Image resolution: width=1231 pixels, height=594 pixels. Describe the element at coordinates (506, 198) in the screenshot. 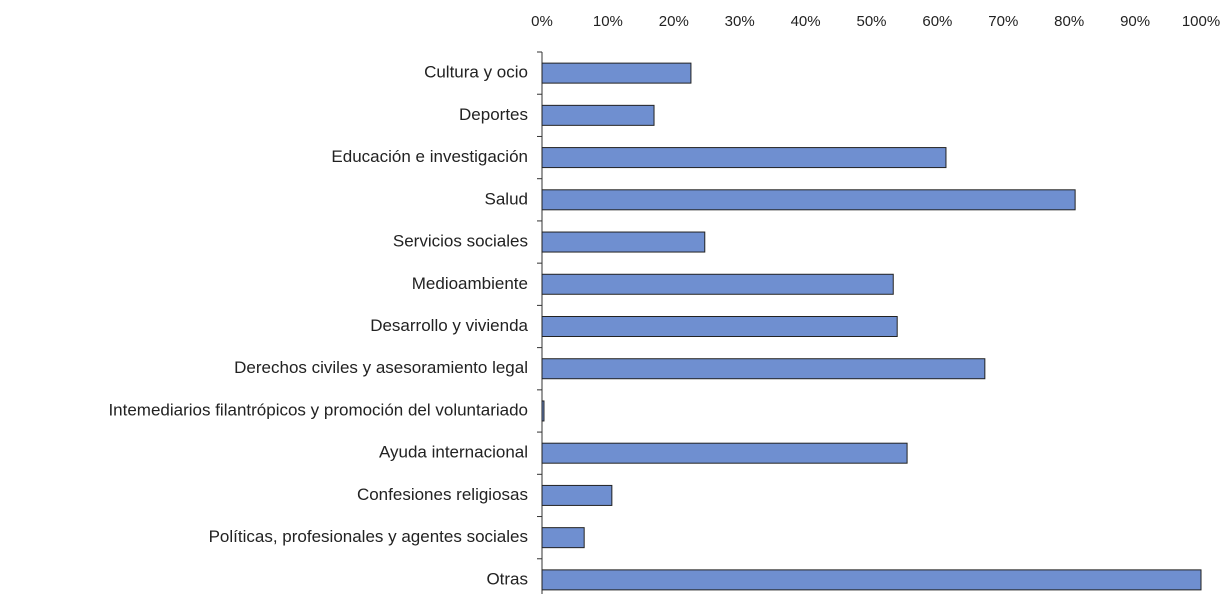

I see `y-tick-label: Salud` at that location.